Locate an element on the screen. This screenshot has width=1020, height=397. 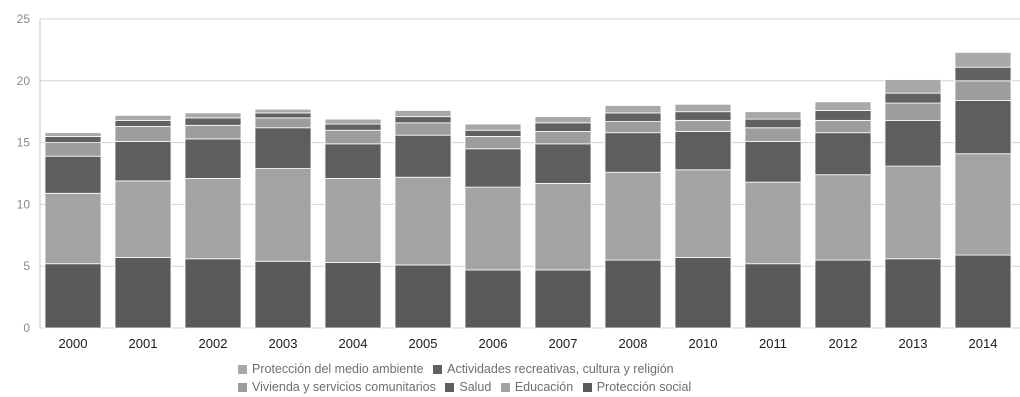
x-tick-label: 2007 is located at coordinates (563, 343).